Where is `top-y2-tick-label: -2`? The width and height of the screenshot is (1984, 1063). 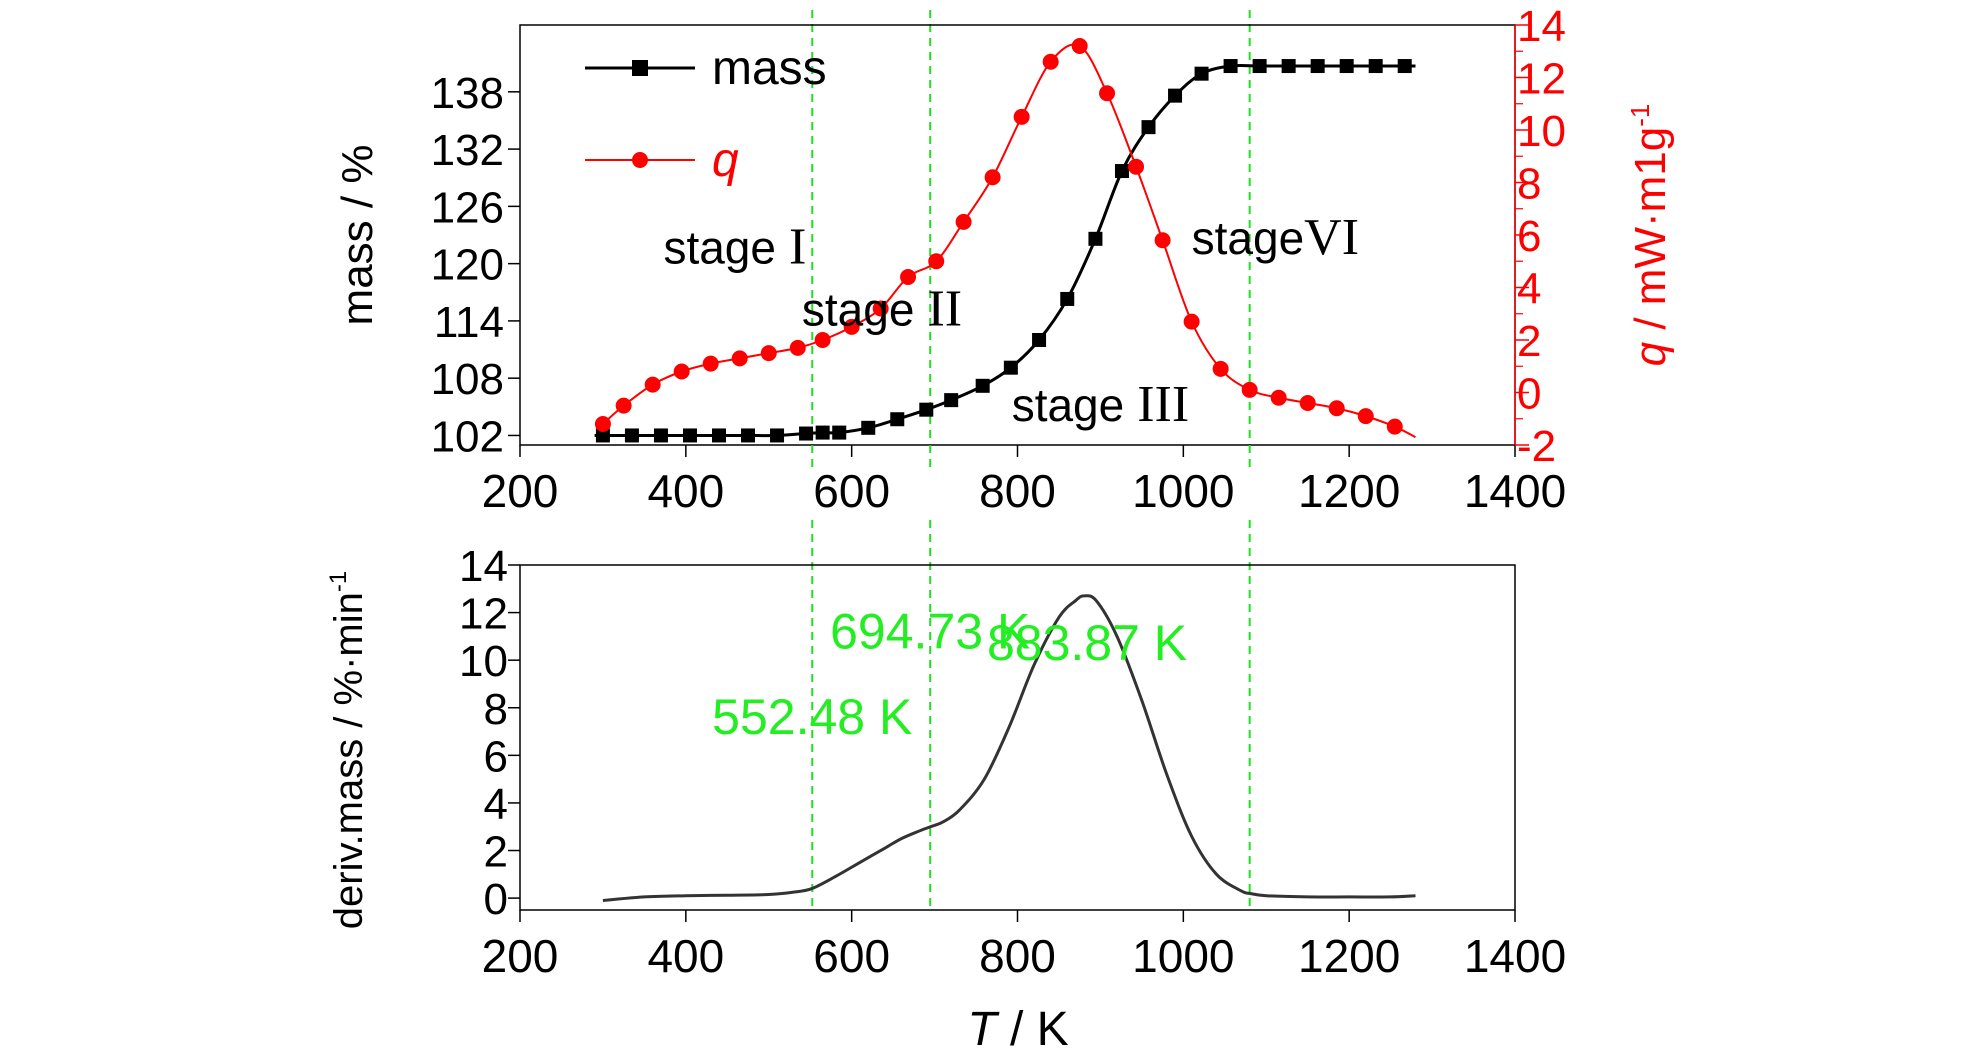 top-y2-tick-label: -2 is located at coordinates (1536, 446).